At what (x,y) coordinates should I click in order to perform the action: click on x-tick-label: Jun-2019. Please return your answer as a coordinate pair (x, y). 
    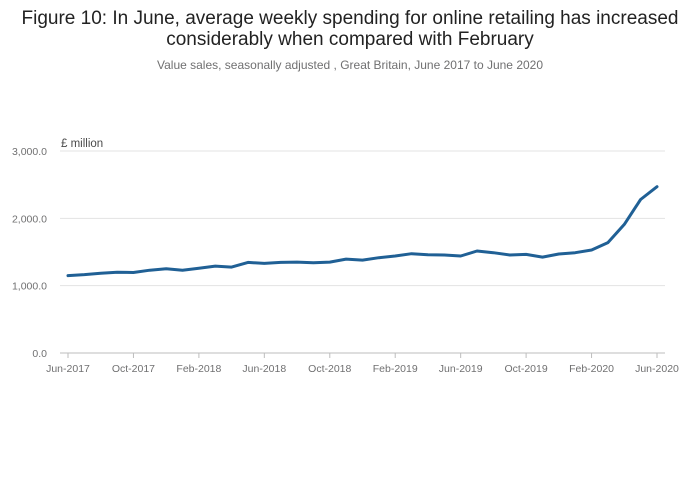
    Looking at the image, I should click on (461, 369).